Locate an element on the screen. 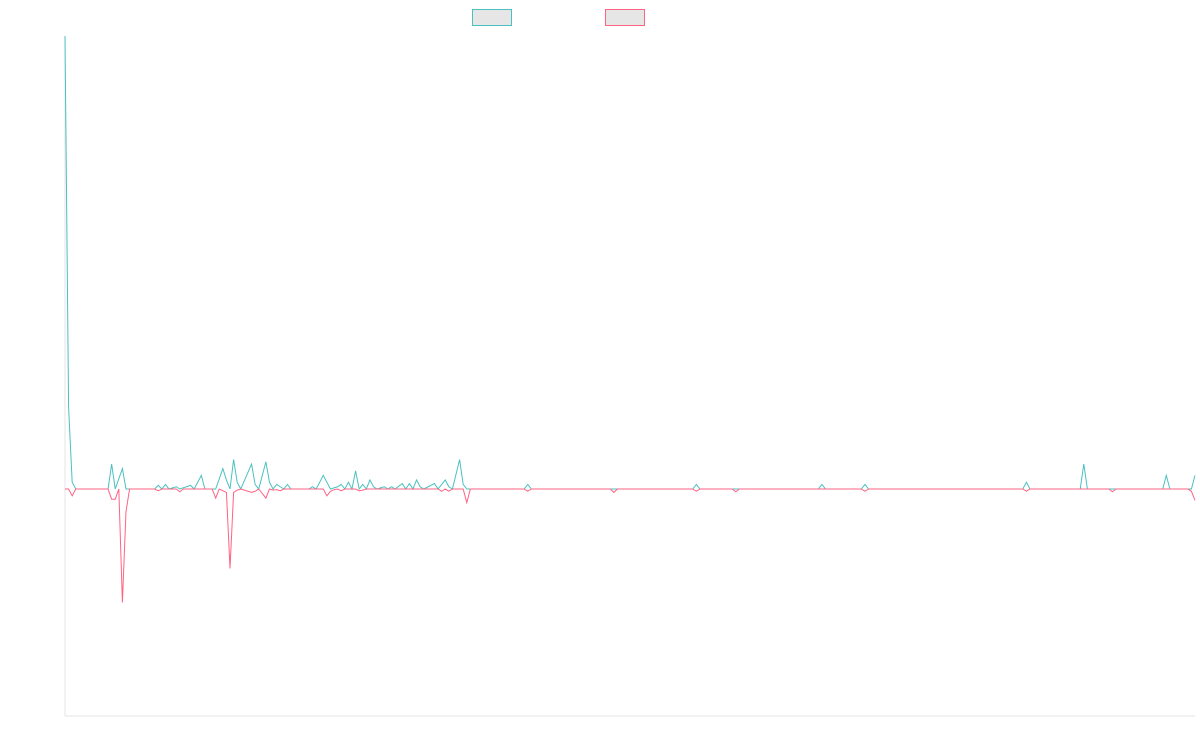 The width and height of the screenshot is (1200, 750). legend is located at coordinates (558, 17).